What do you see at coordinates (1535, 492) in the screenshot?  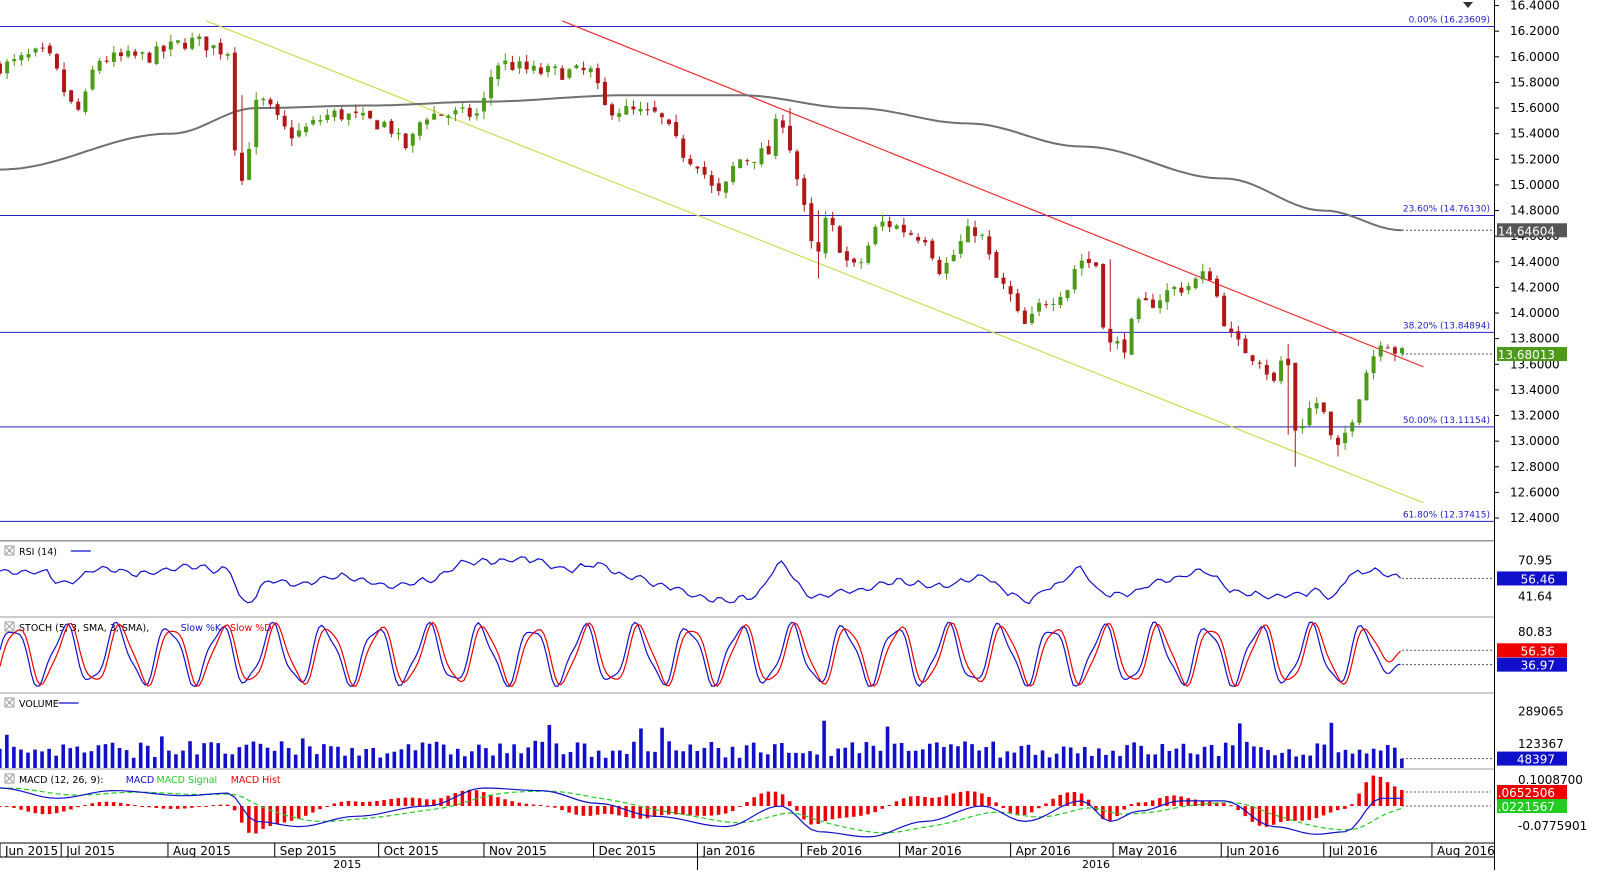 I see `price-tick-label: 12.6000` at bounding box center [1535, 492].